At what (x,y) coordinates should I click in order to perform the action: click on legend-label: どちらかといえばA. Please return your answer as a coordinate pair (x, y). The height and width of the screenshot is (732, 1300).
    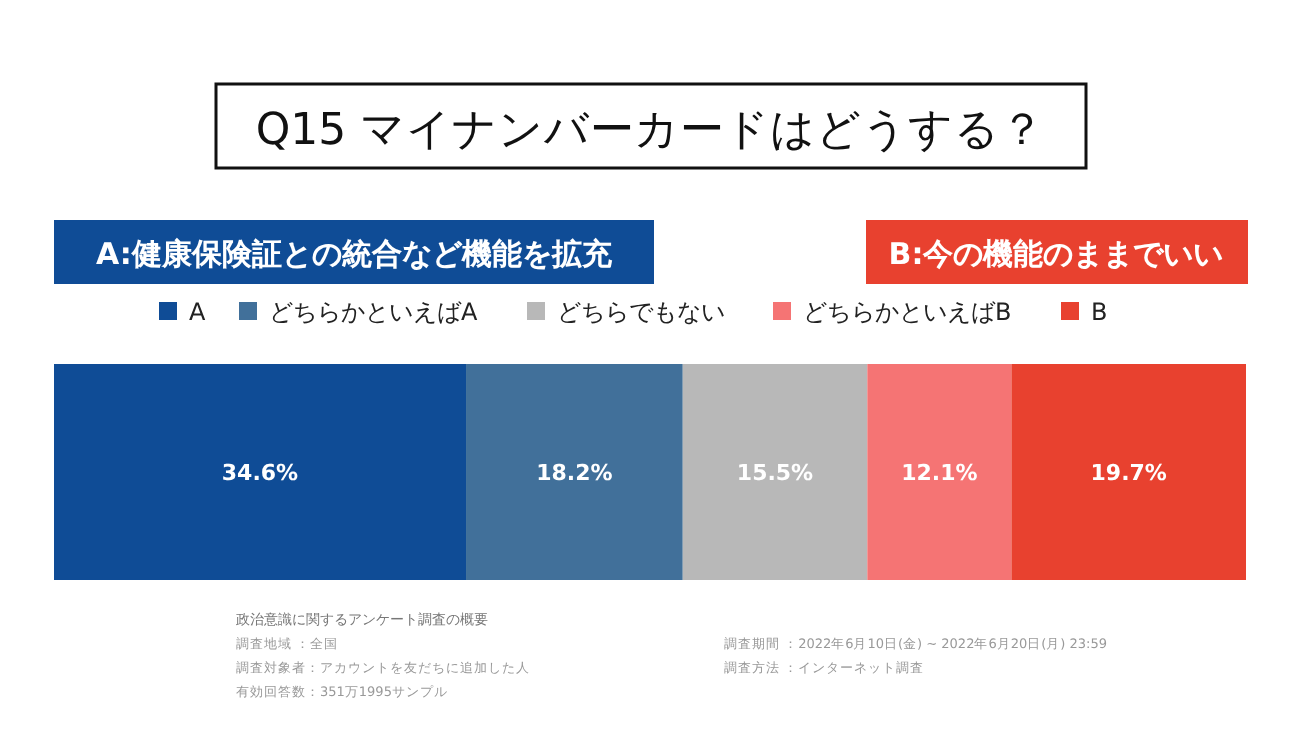
    Looking at the image, I should click on (374, 312).